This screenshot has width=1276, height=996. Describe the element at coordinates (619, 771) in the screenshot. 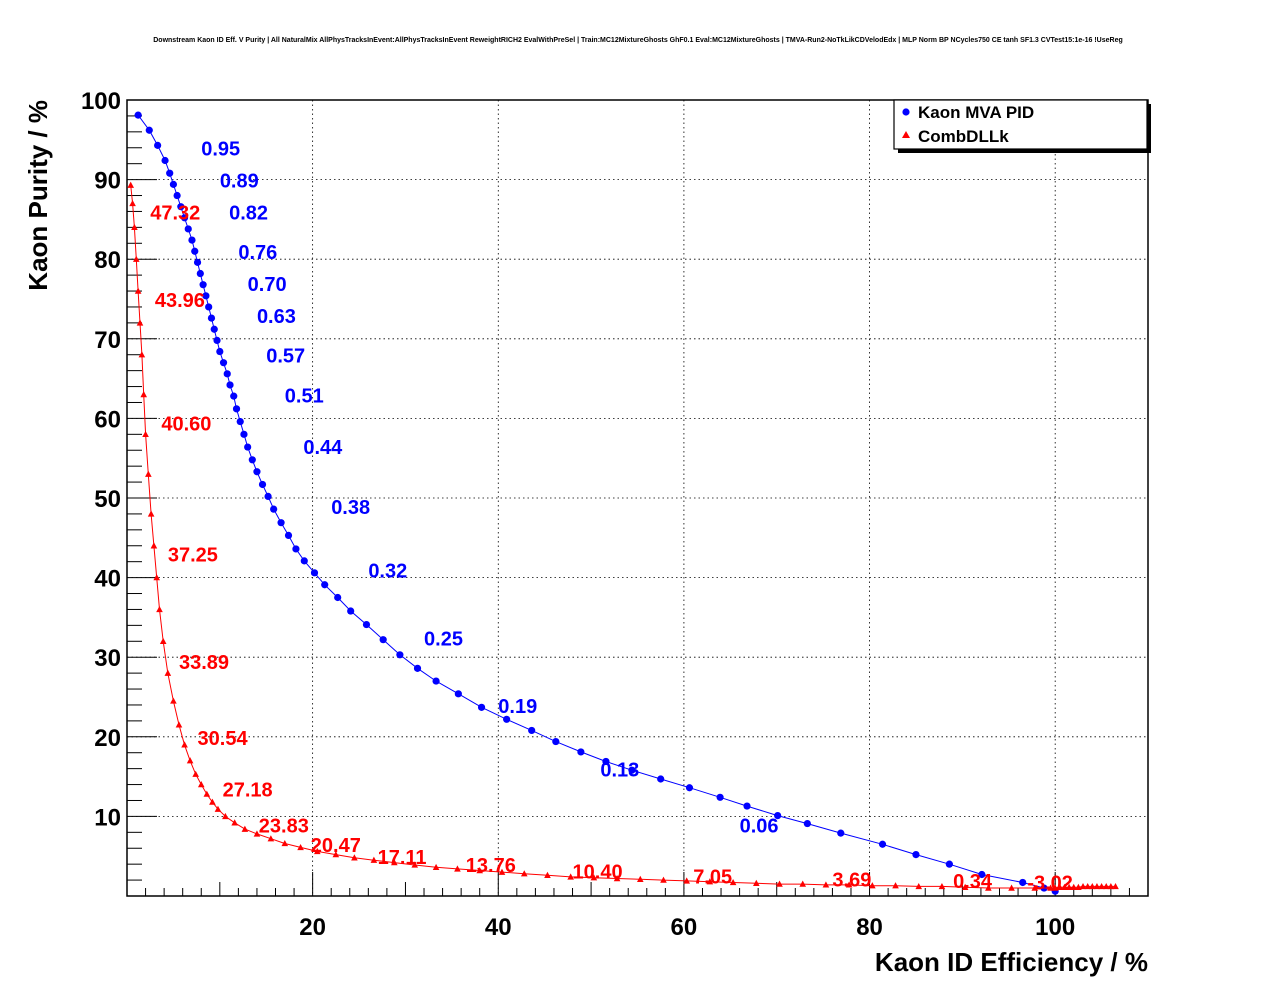

I see `point-label-kaon-mva-pid: 0.13` at that location.